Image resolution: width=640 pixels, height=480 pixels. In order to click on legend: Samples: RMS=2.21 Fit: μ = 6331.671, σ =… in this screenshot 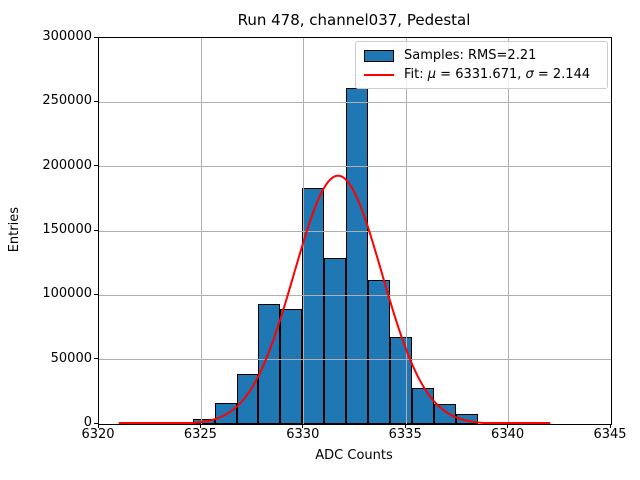, I will do `click(481, 65)`.